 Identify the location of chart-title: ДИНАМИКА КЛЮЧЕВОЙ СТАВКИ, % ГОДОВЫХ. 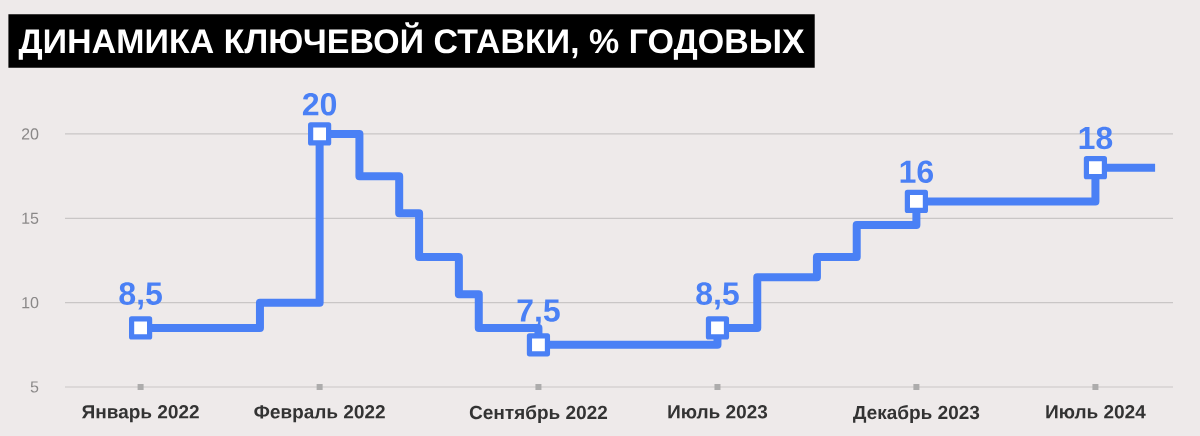
(411, 41).